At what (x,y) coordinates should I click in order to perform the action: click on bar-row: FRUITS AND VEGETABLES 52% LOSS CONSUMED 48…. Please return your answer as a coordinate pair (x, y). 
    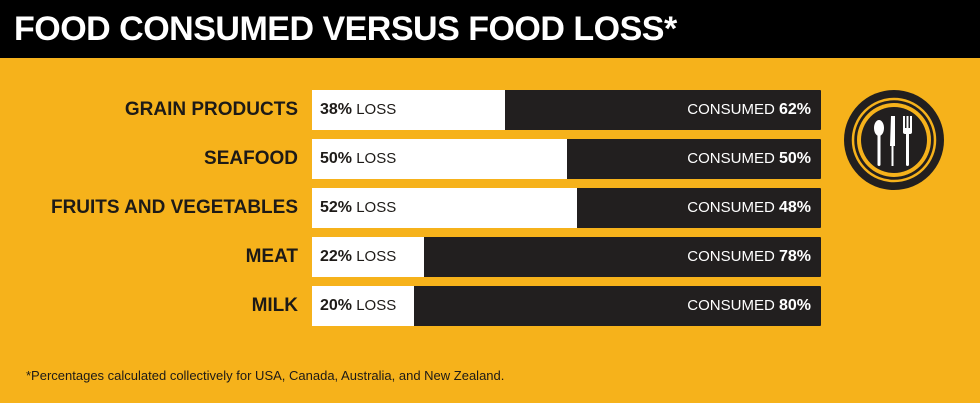
    Looking at the image, I should click on (415, 208).